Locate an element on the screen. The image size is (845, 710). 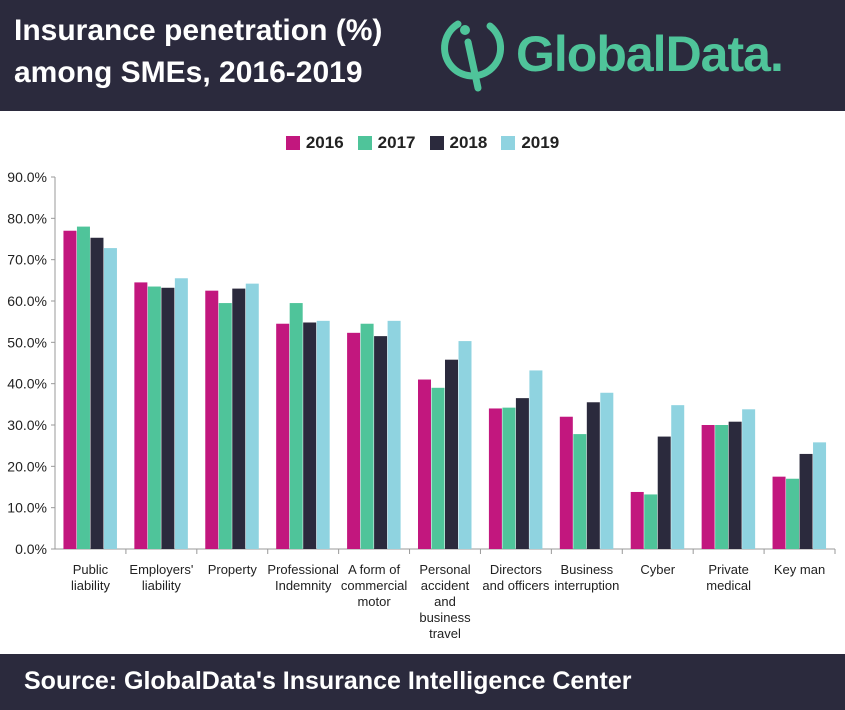
legend-label: 2017 is located at coordinates (396, 142).